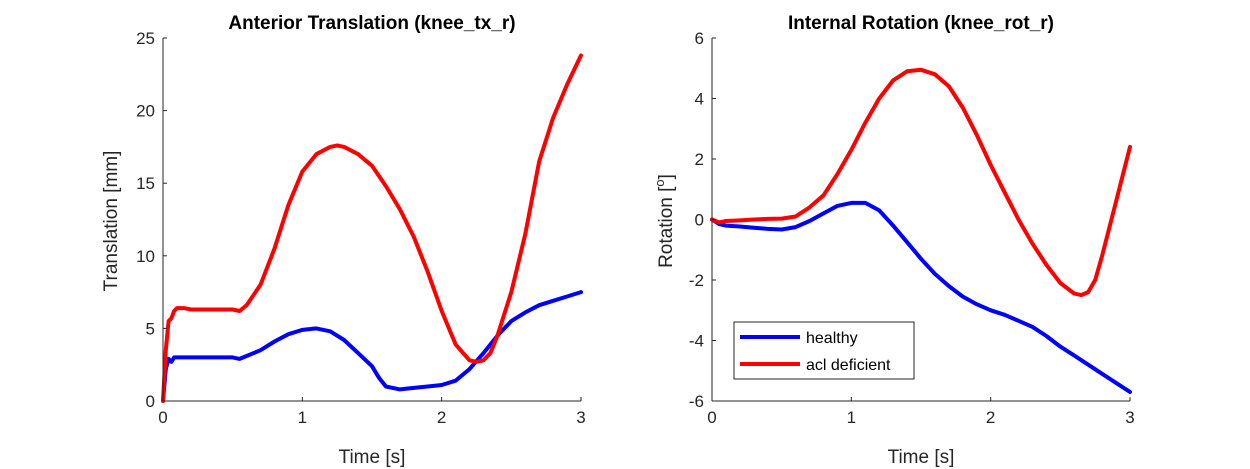  Describe the element at coordinates (145, 38) in the screenshot. I see `translation-ytick-label: 25` at that location.